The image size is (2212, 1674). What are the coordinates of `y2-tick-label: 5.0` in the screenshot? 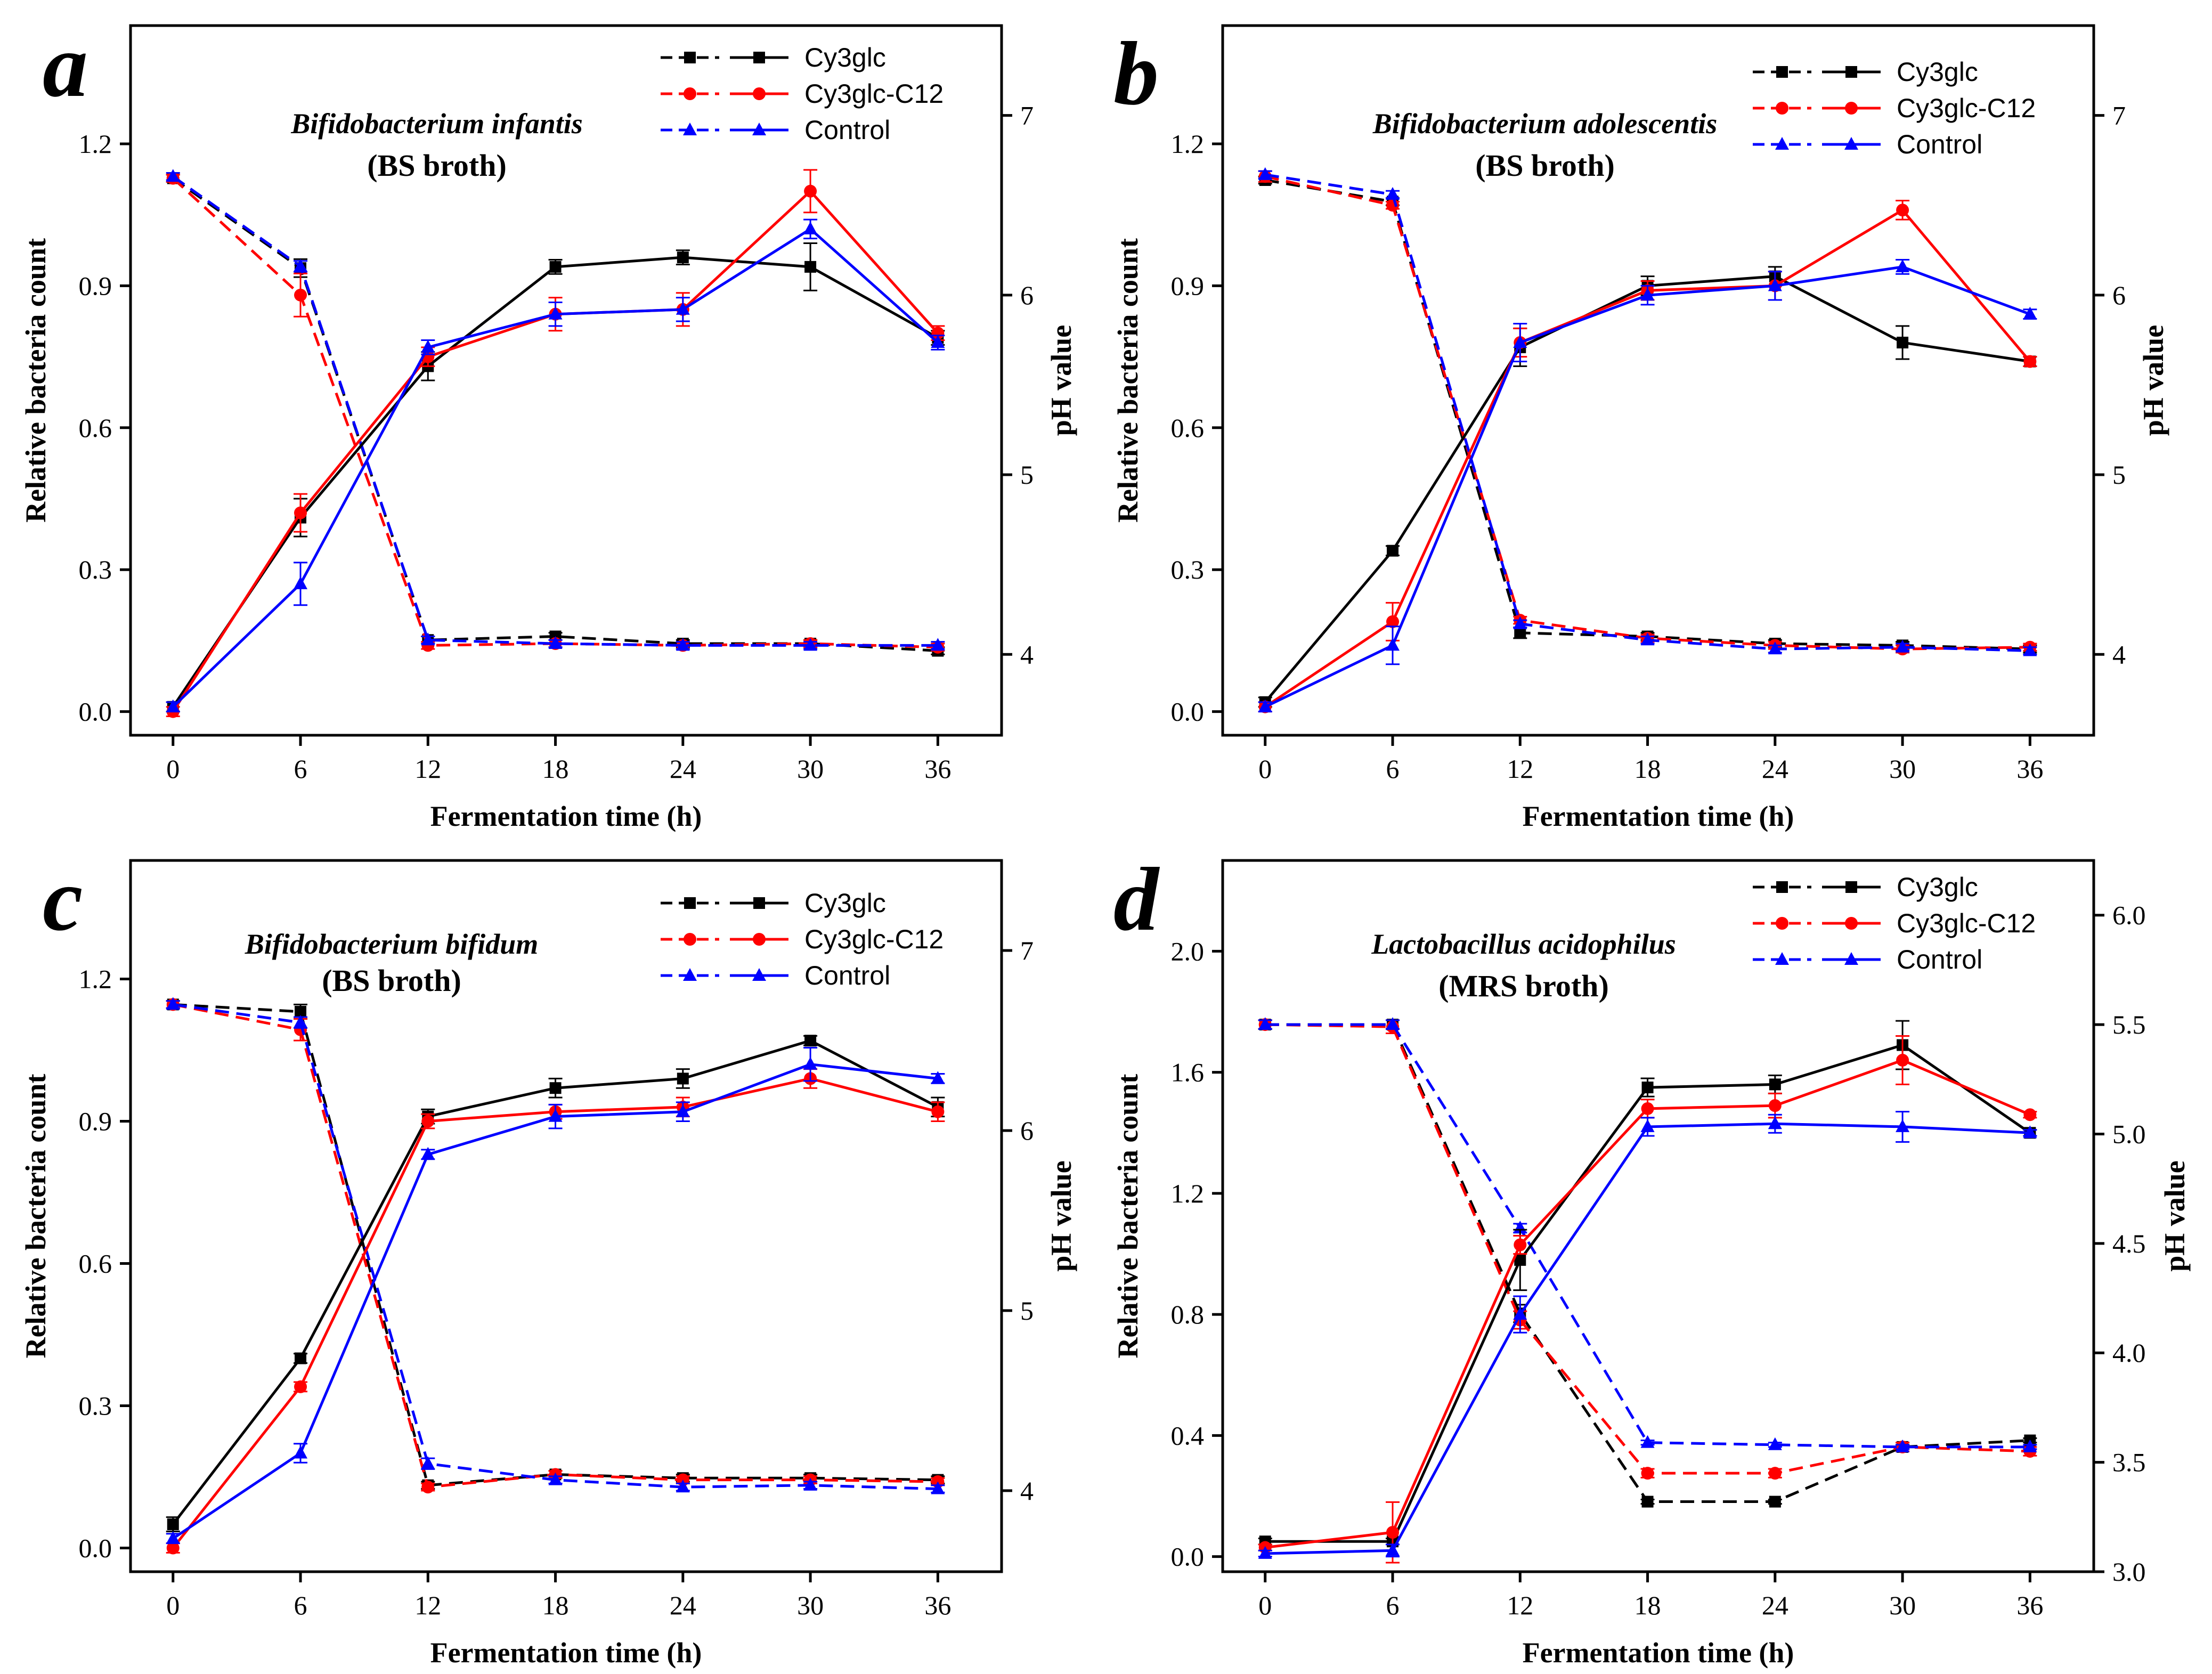 It's located at (2129, 1134).